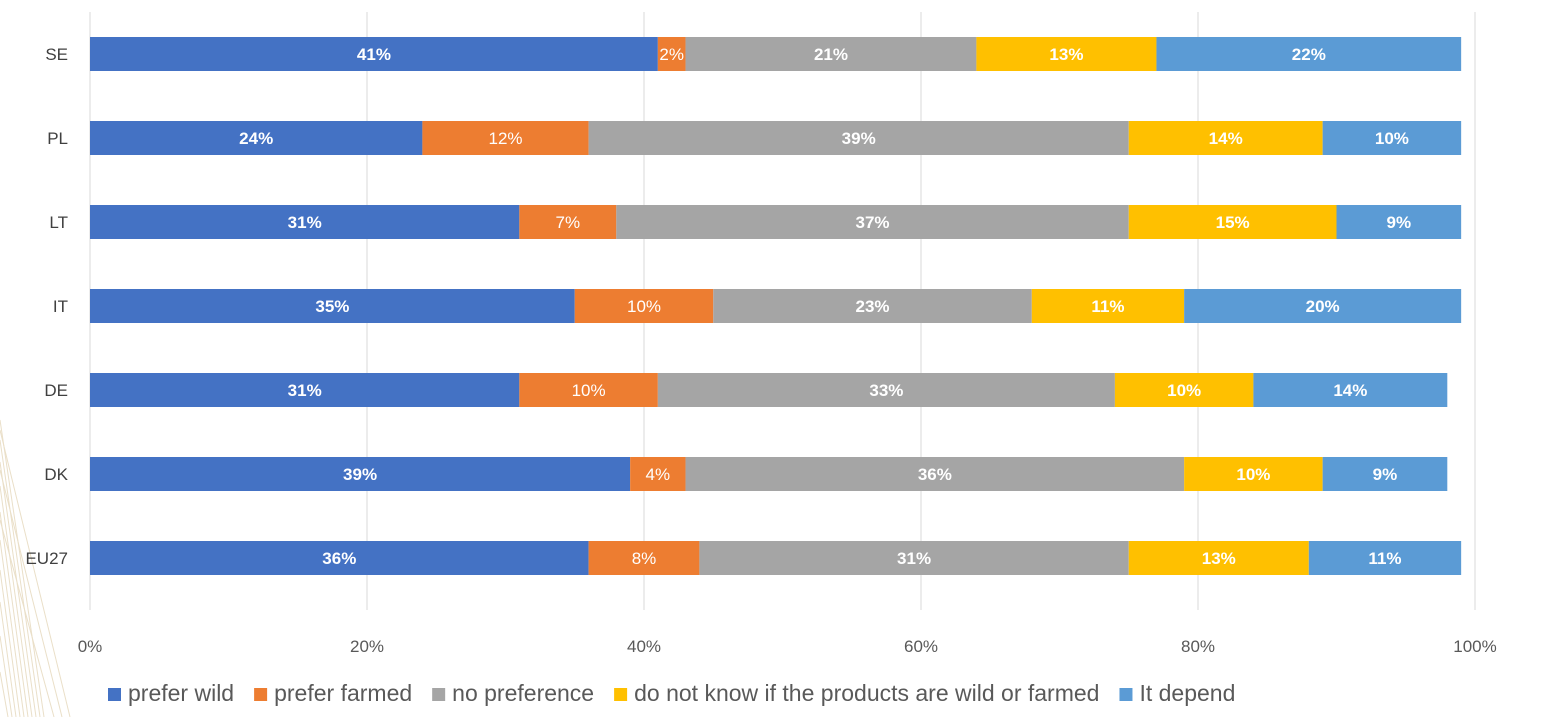  What do you see at coordinates (60, 306) in the screenshot?
I see `category-label: IT` at bounding box center [60, 306].